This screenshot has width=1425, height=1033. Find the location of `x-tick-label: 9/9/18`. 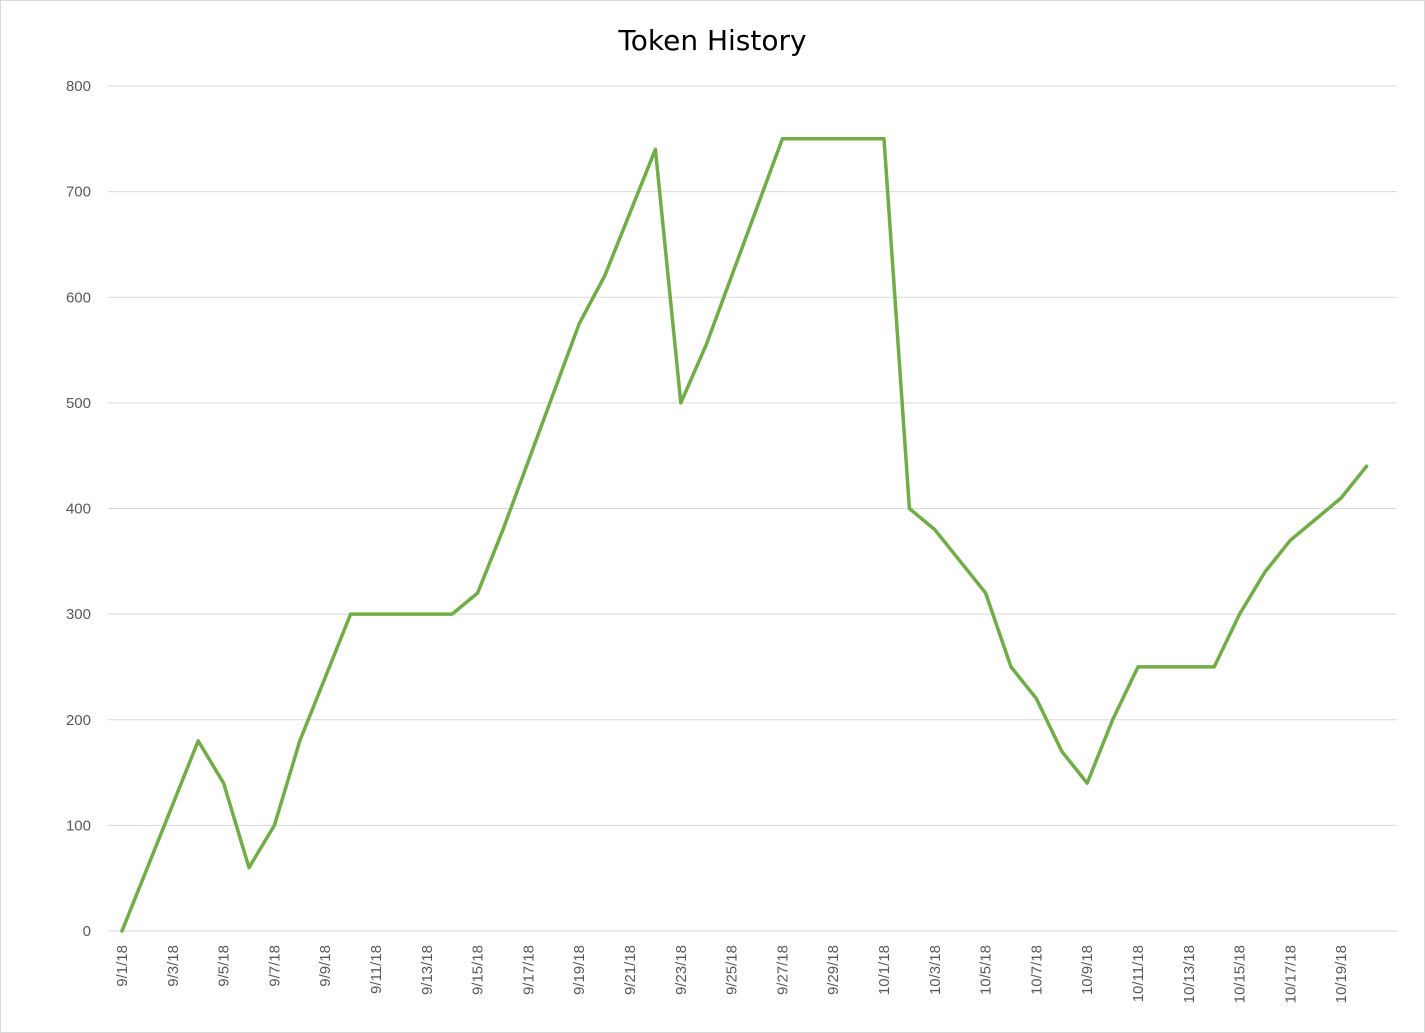

x-tick-label: 9/9/18 is located at coordinates (325, 966).